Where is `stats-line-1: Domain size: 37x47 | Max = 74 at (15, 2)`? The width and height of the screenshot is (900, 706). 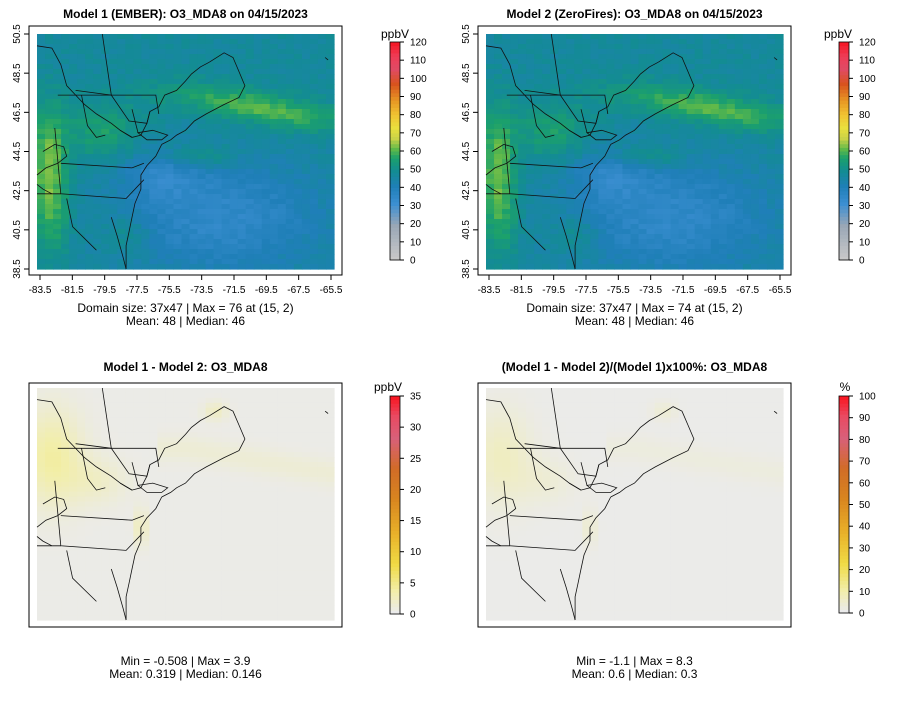 stats-line-1: Domain size: 37x47 | Max = 74 at (15, 2) is located at coordinates (634, 308).